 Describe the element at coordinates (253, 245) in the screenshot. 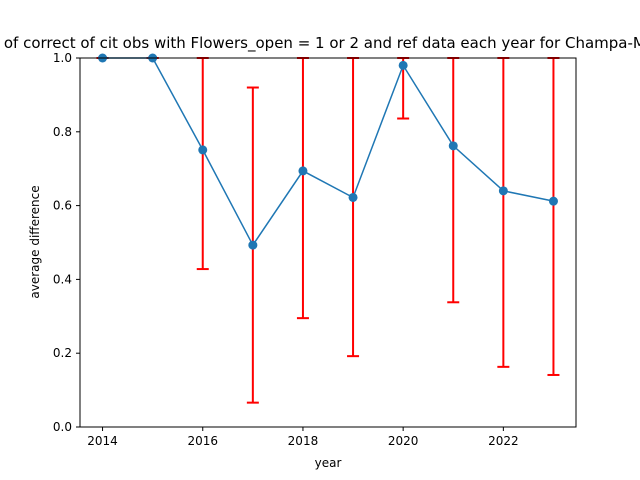

I see `data-point-2017` at that location.